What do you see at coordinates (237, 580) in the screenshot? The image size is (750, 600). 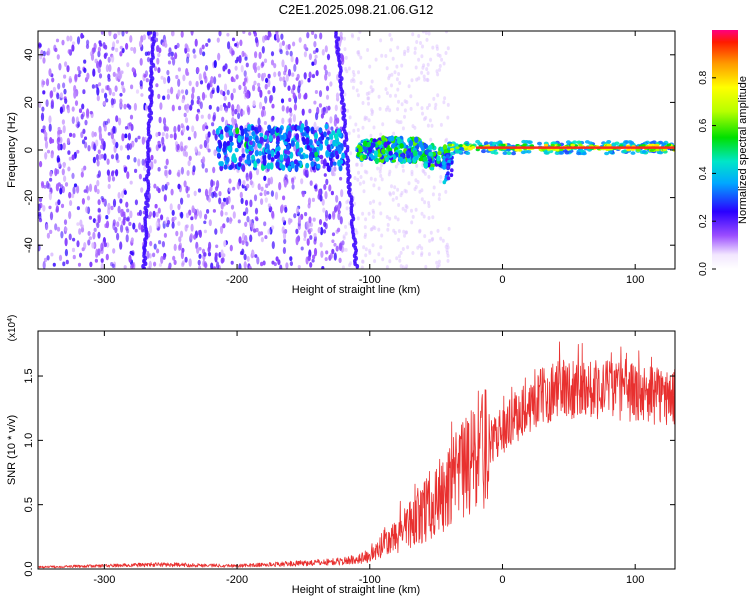 I see `x-tick-label: -200` at bounding box center [237, 580].